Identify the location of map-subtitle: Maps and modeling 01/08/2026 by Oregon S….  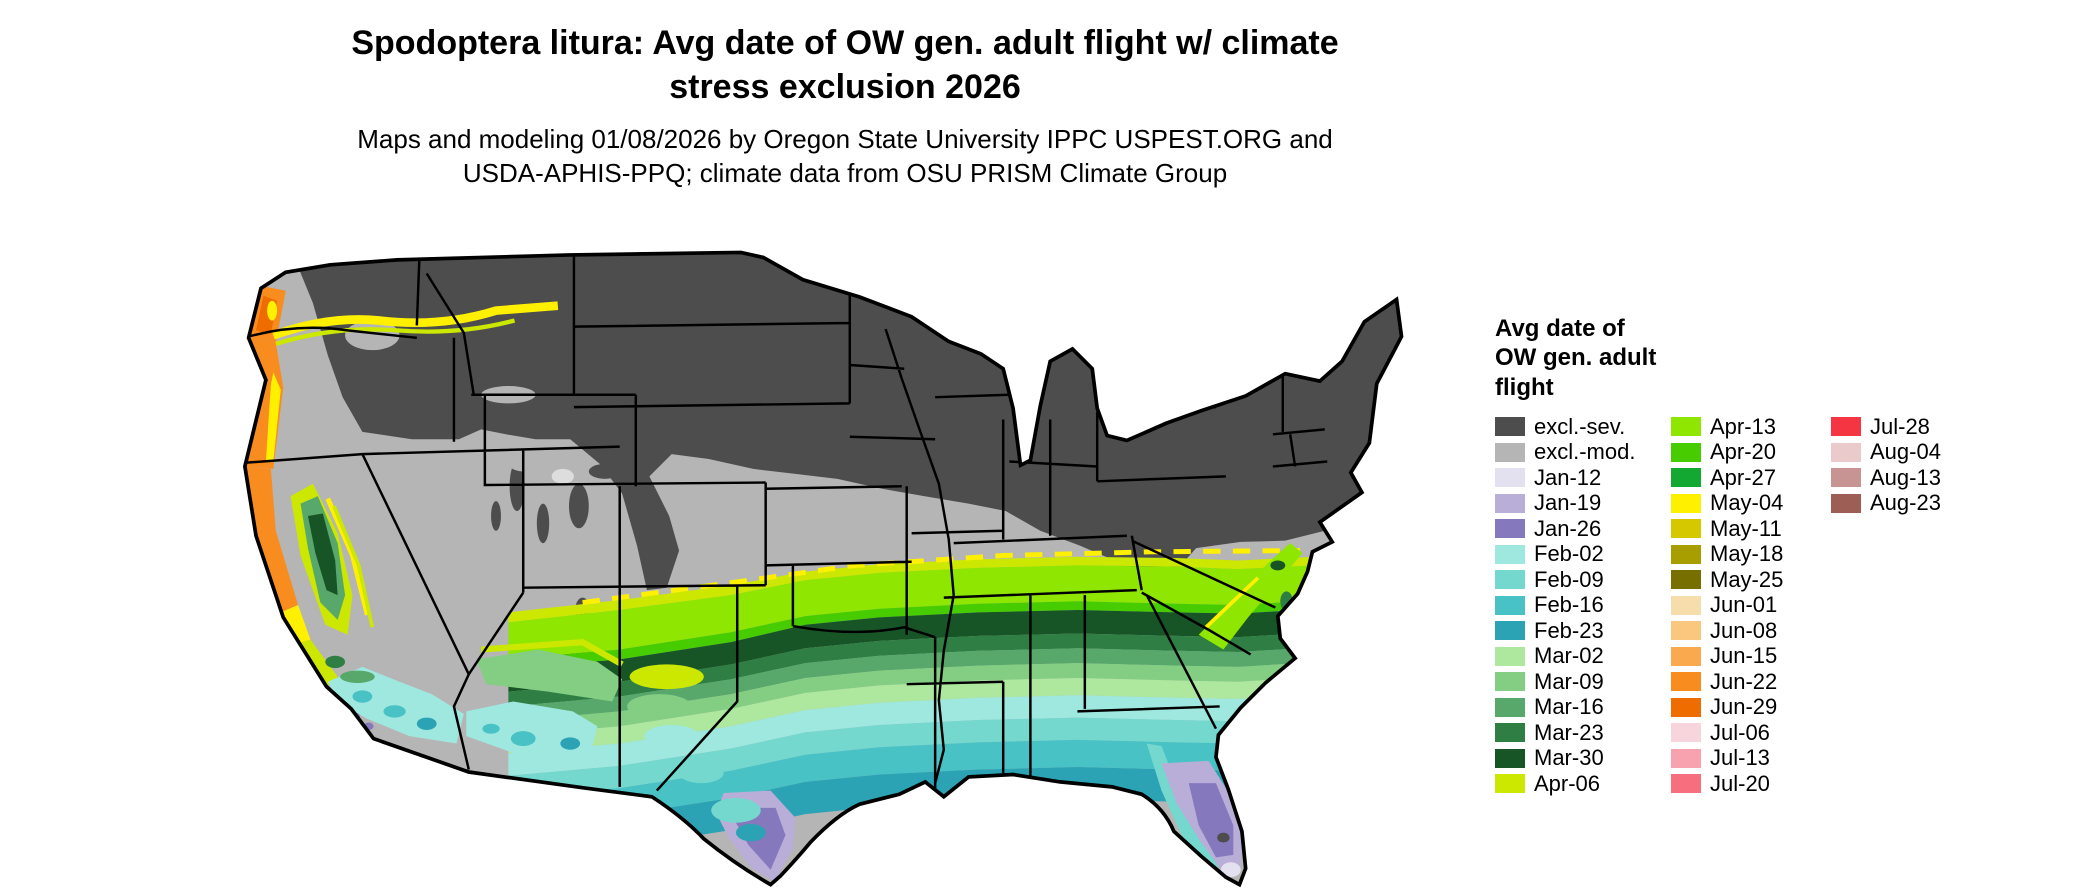
(845, 156).